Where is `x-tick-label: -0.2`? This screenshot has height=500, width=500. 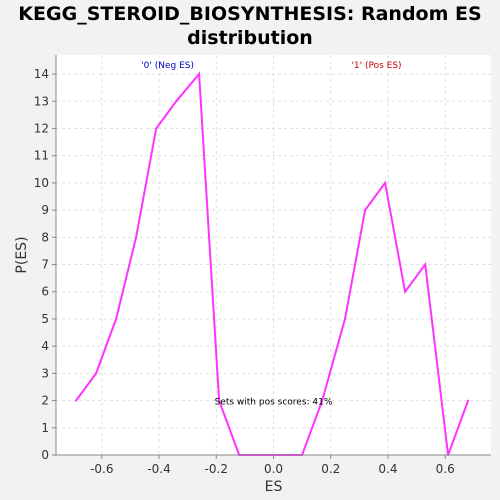
x-tick-label: -0.2 is located at coordinates (216, 469).